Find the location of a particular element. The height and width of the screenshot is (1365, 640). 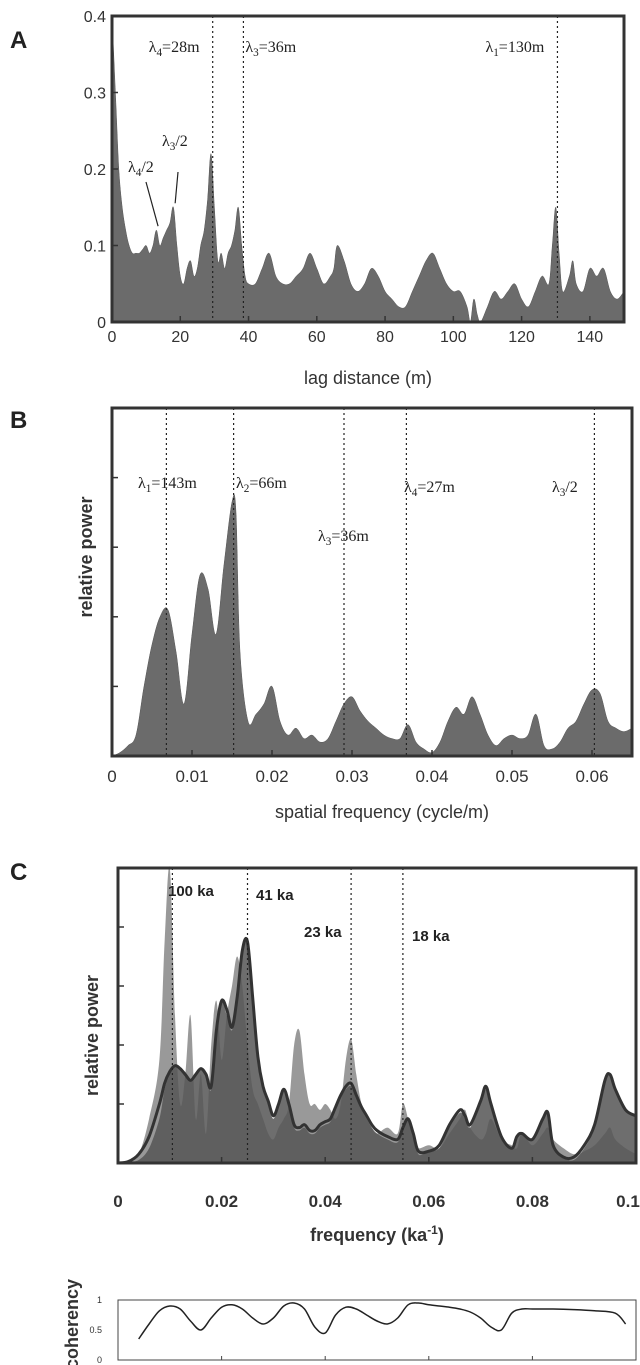

x-tick-label-5: 100 is located at coordinates (453, 337).